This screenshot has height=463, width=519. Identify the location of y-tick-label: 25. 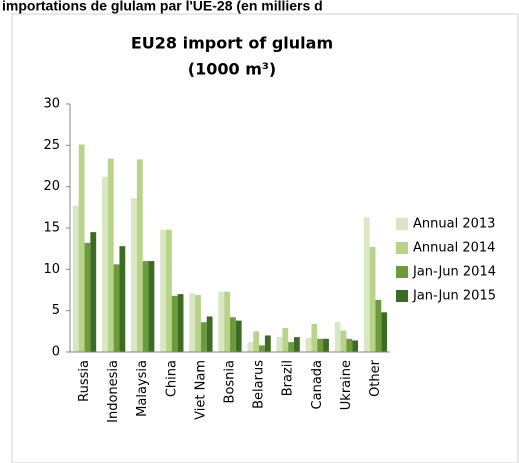
(51, 145).